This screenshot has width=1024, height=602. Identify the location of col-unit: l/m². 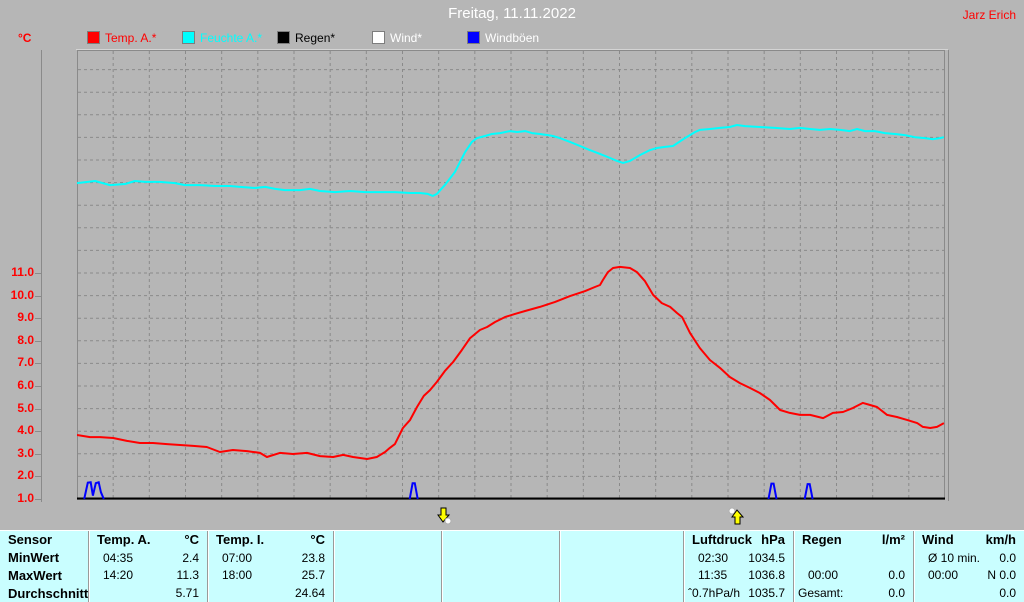
(893, 540).